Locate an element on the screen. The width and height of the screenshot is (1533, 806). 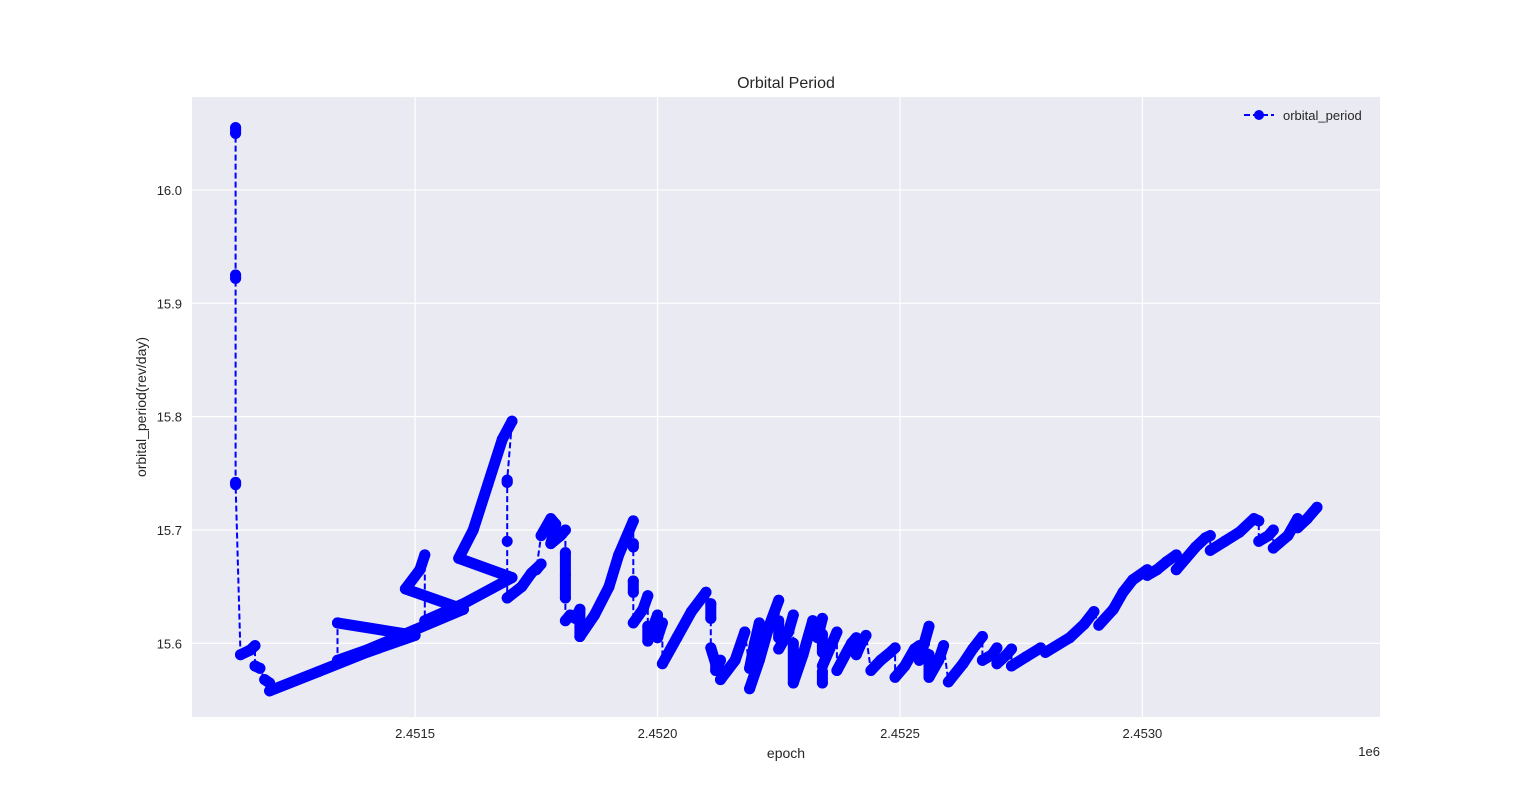
y-tick-label: 15.8 is located at coordinates (169, 417).